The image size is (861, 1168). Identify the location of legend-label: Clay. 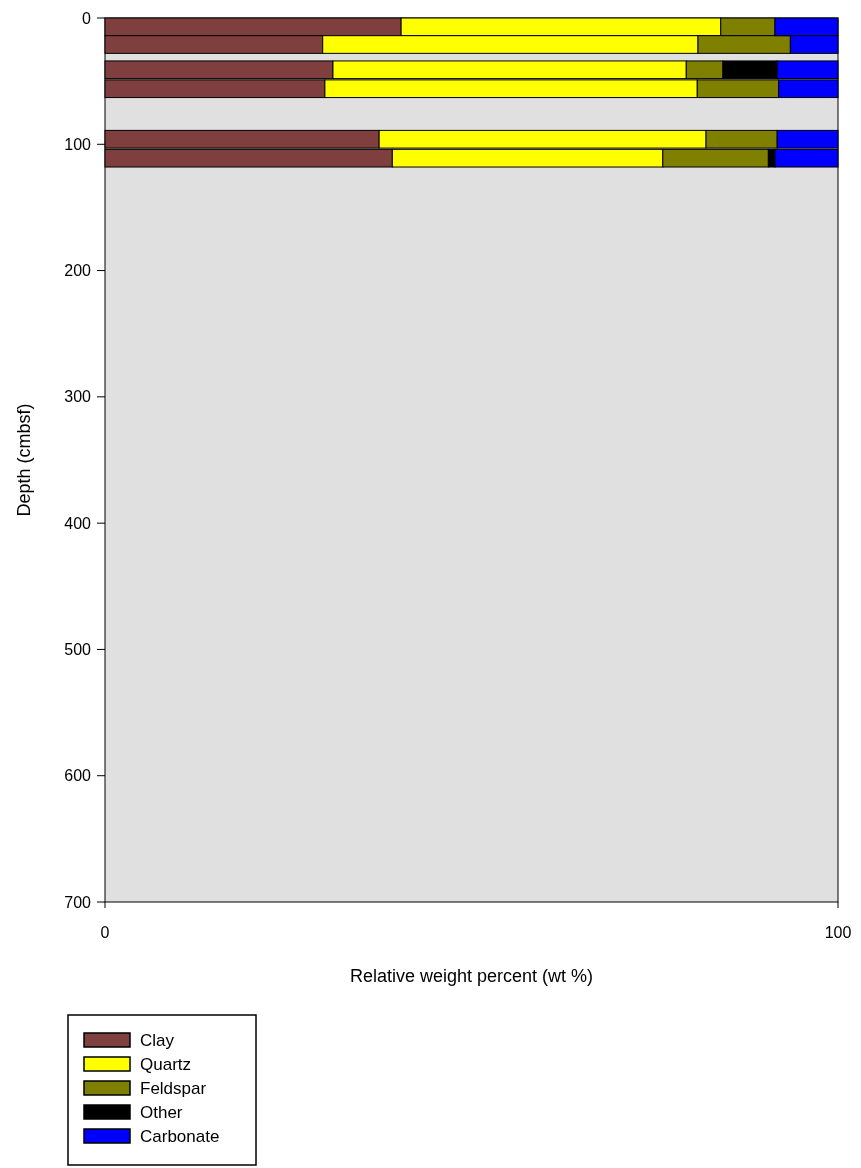
(157, 1040).